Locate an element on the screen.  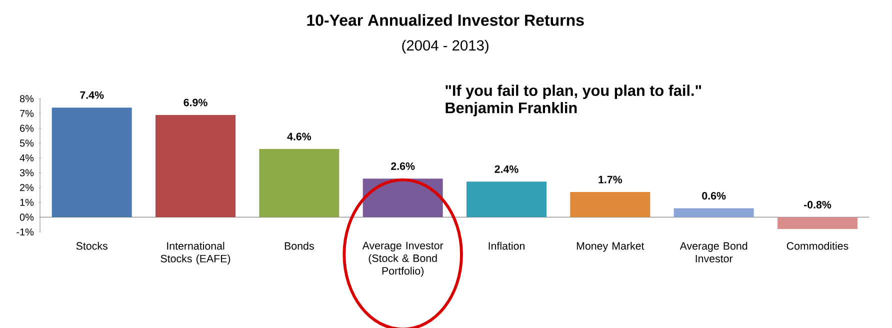
y-tick-label: 5% is located at coordinates (27, 143).